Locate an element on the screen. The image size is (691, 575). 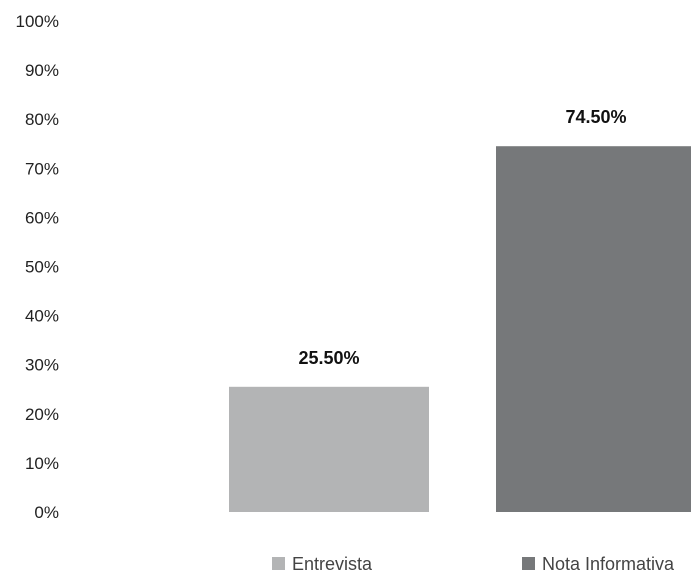
y-tick-label: 100% is located at coordinates (37, 21).